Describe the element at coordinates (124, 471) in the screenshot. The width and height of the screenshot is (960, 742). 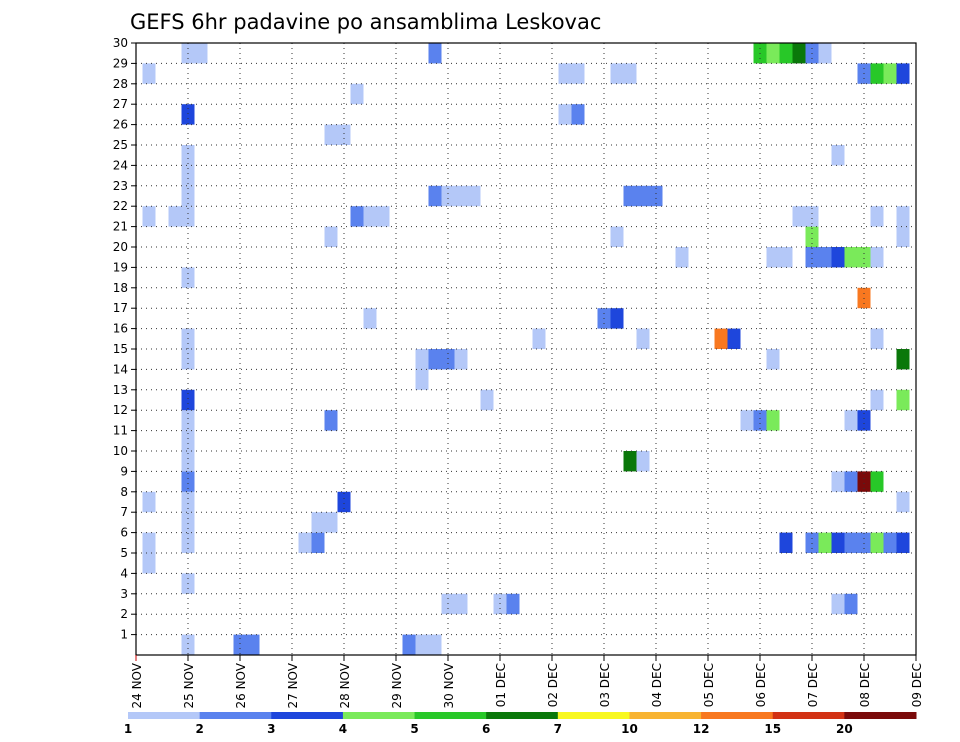
I see `y-tick-label: 9` at that location.